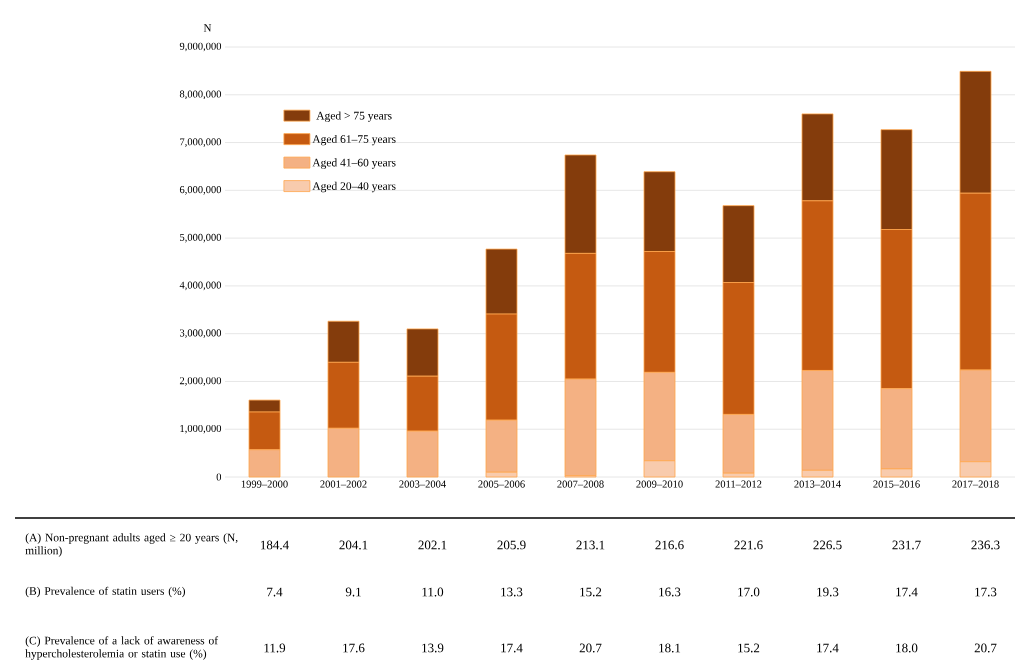 The width and height of the screenshot is (1019, 670). I want to click on text: 202.1, so click(432, 545).